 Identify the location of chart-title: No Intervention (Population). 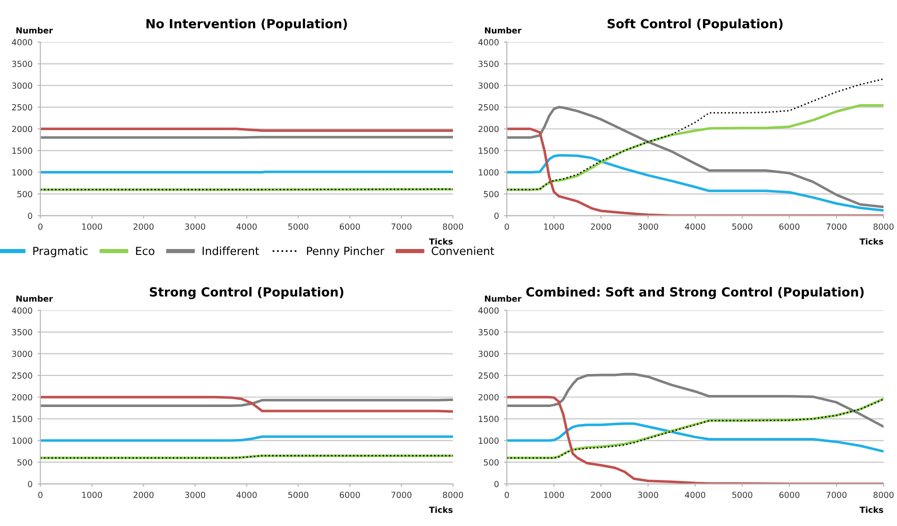
(246, 24).